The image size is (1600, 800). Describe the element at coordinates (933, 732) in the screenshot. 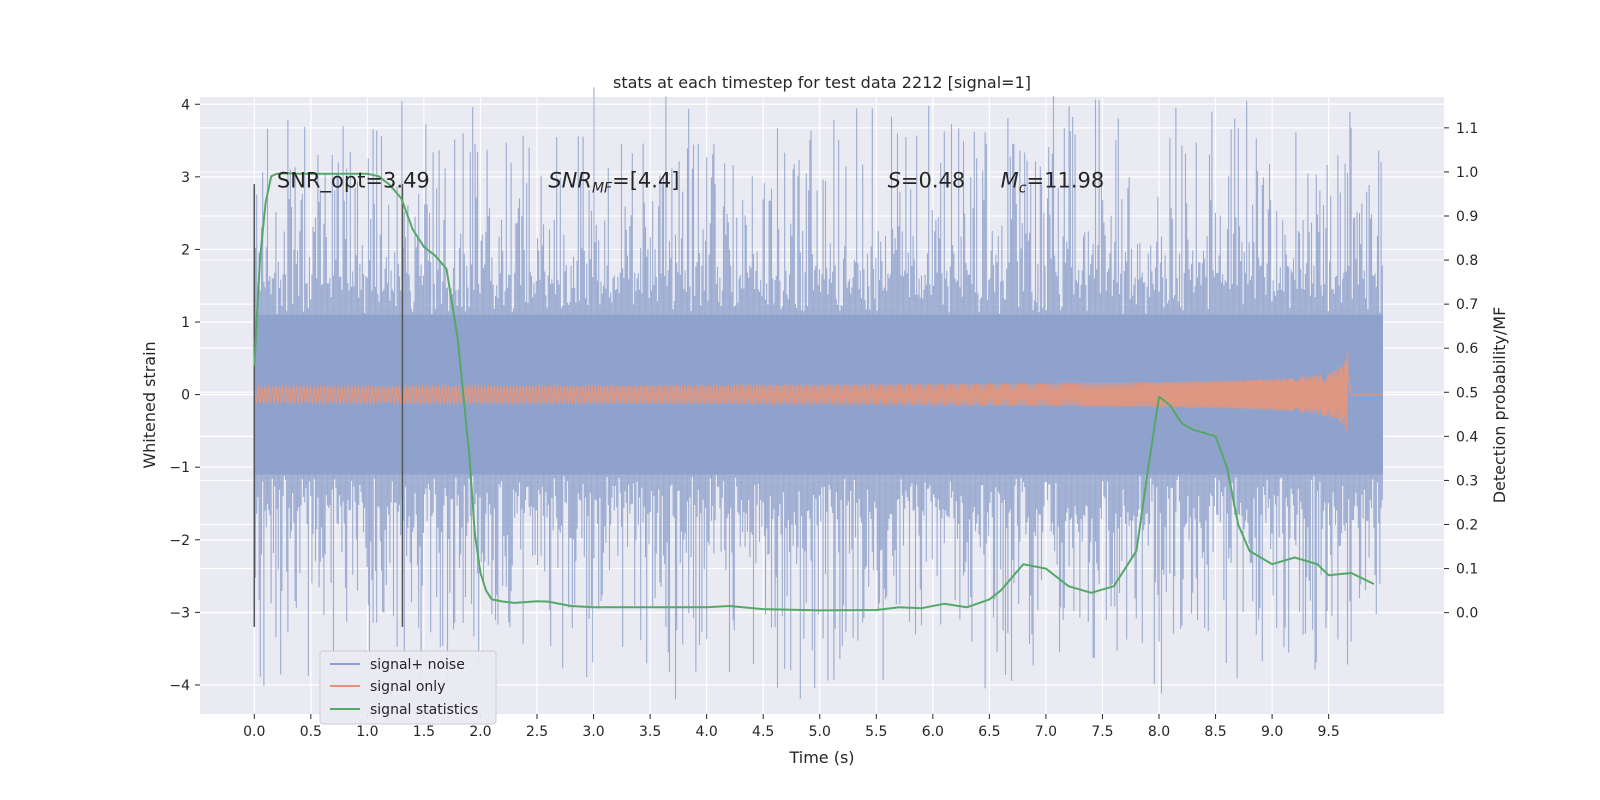

I see `x-tick-label: 6.0` at that location.